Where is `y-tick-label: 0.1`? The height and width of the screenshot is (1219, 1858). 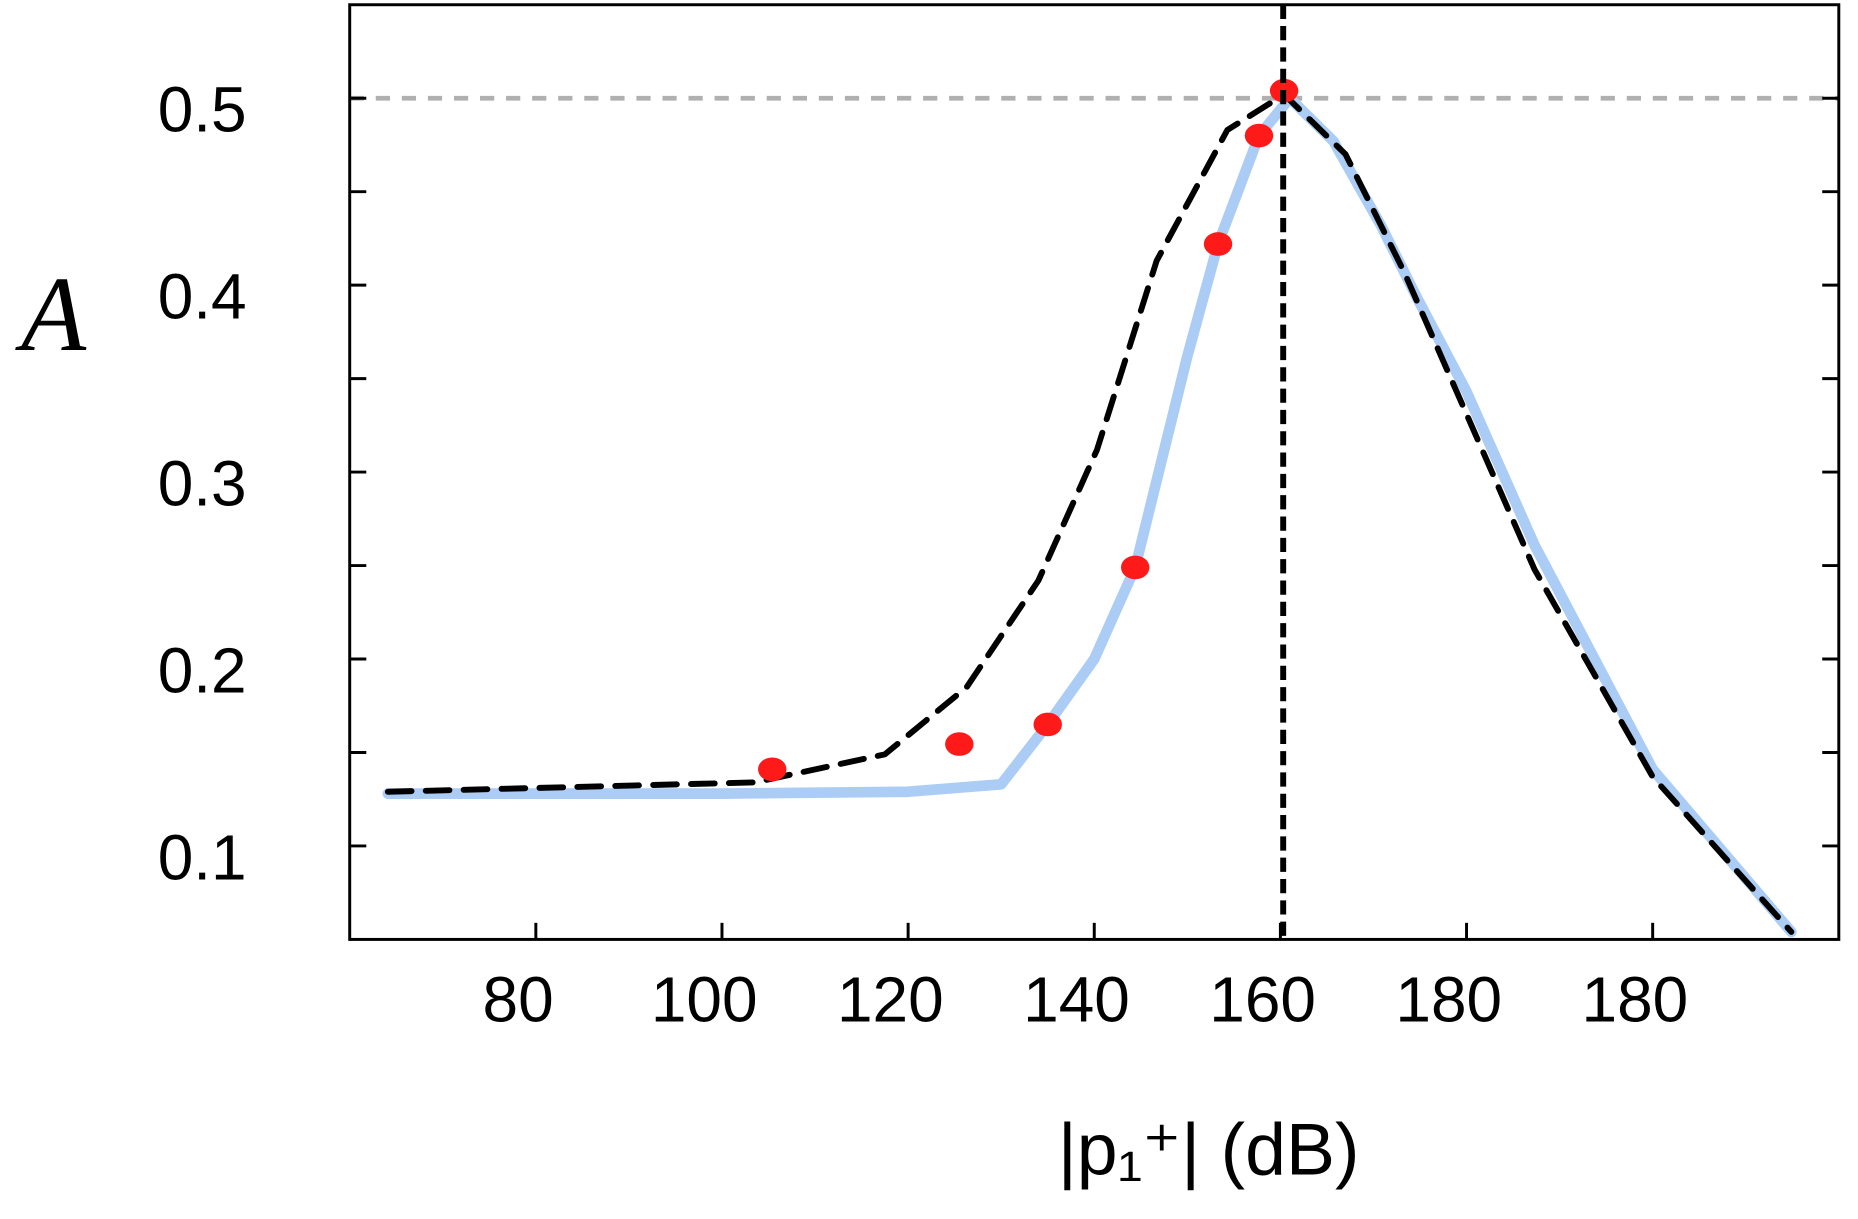 y-tick-label: 0.1 is located at coordinates (202, 857).